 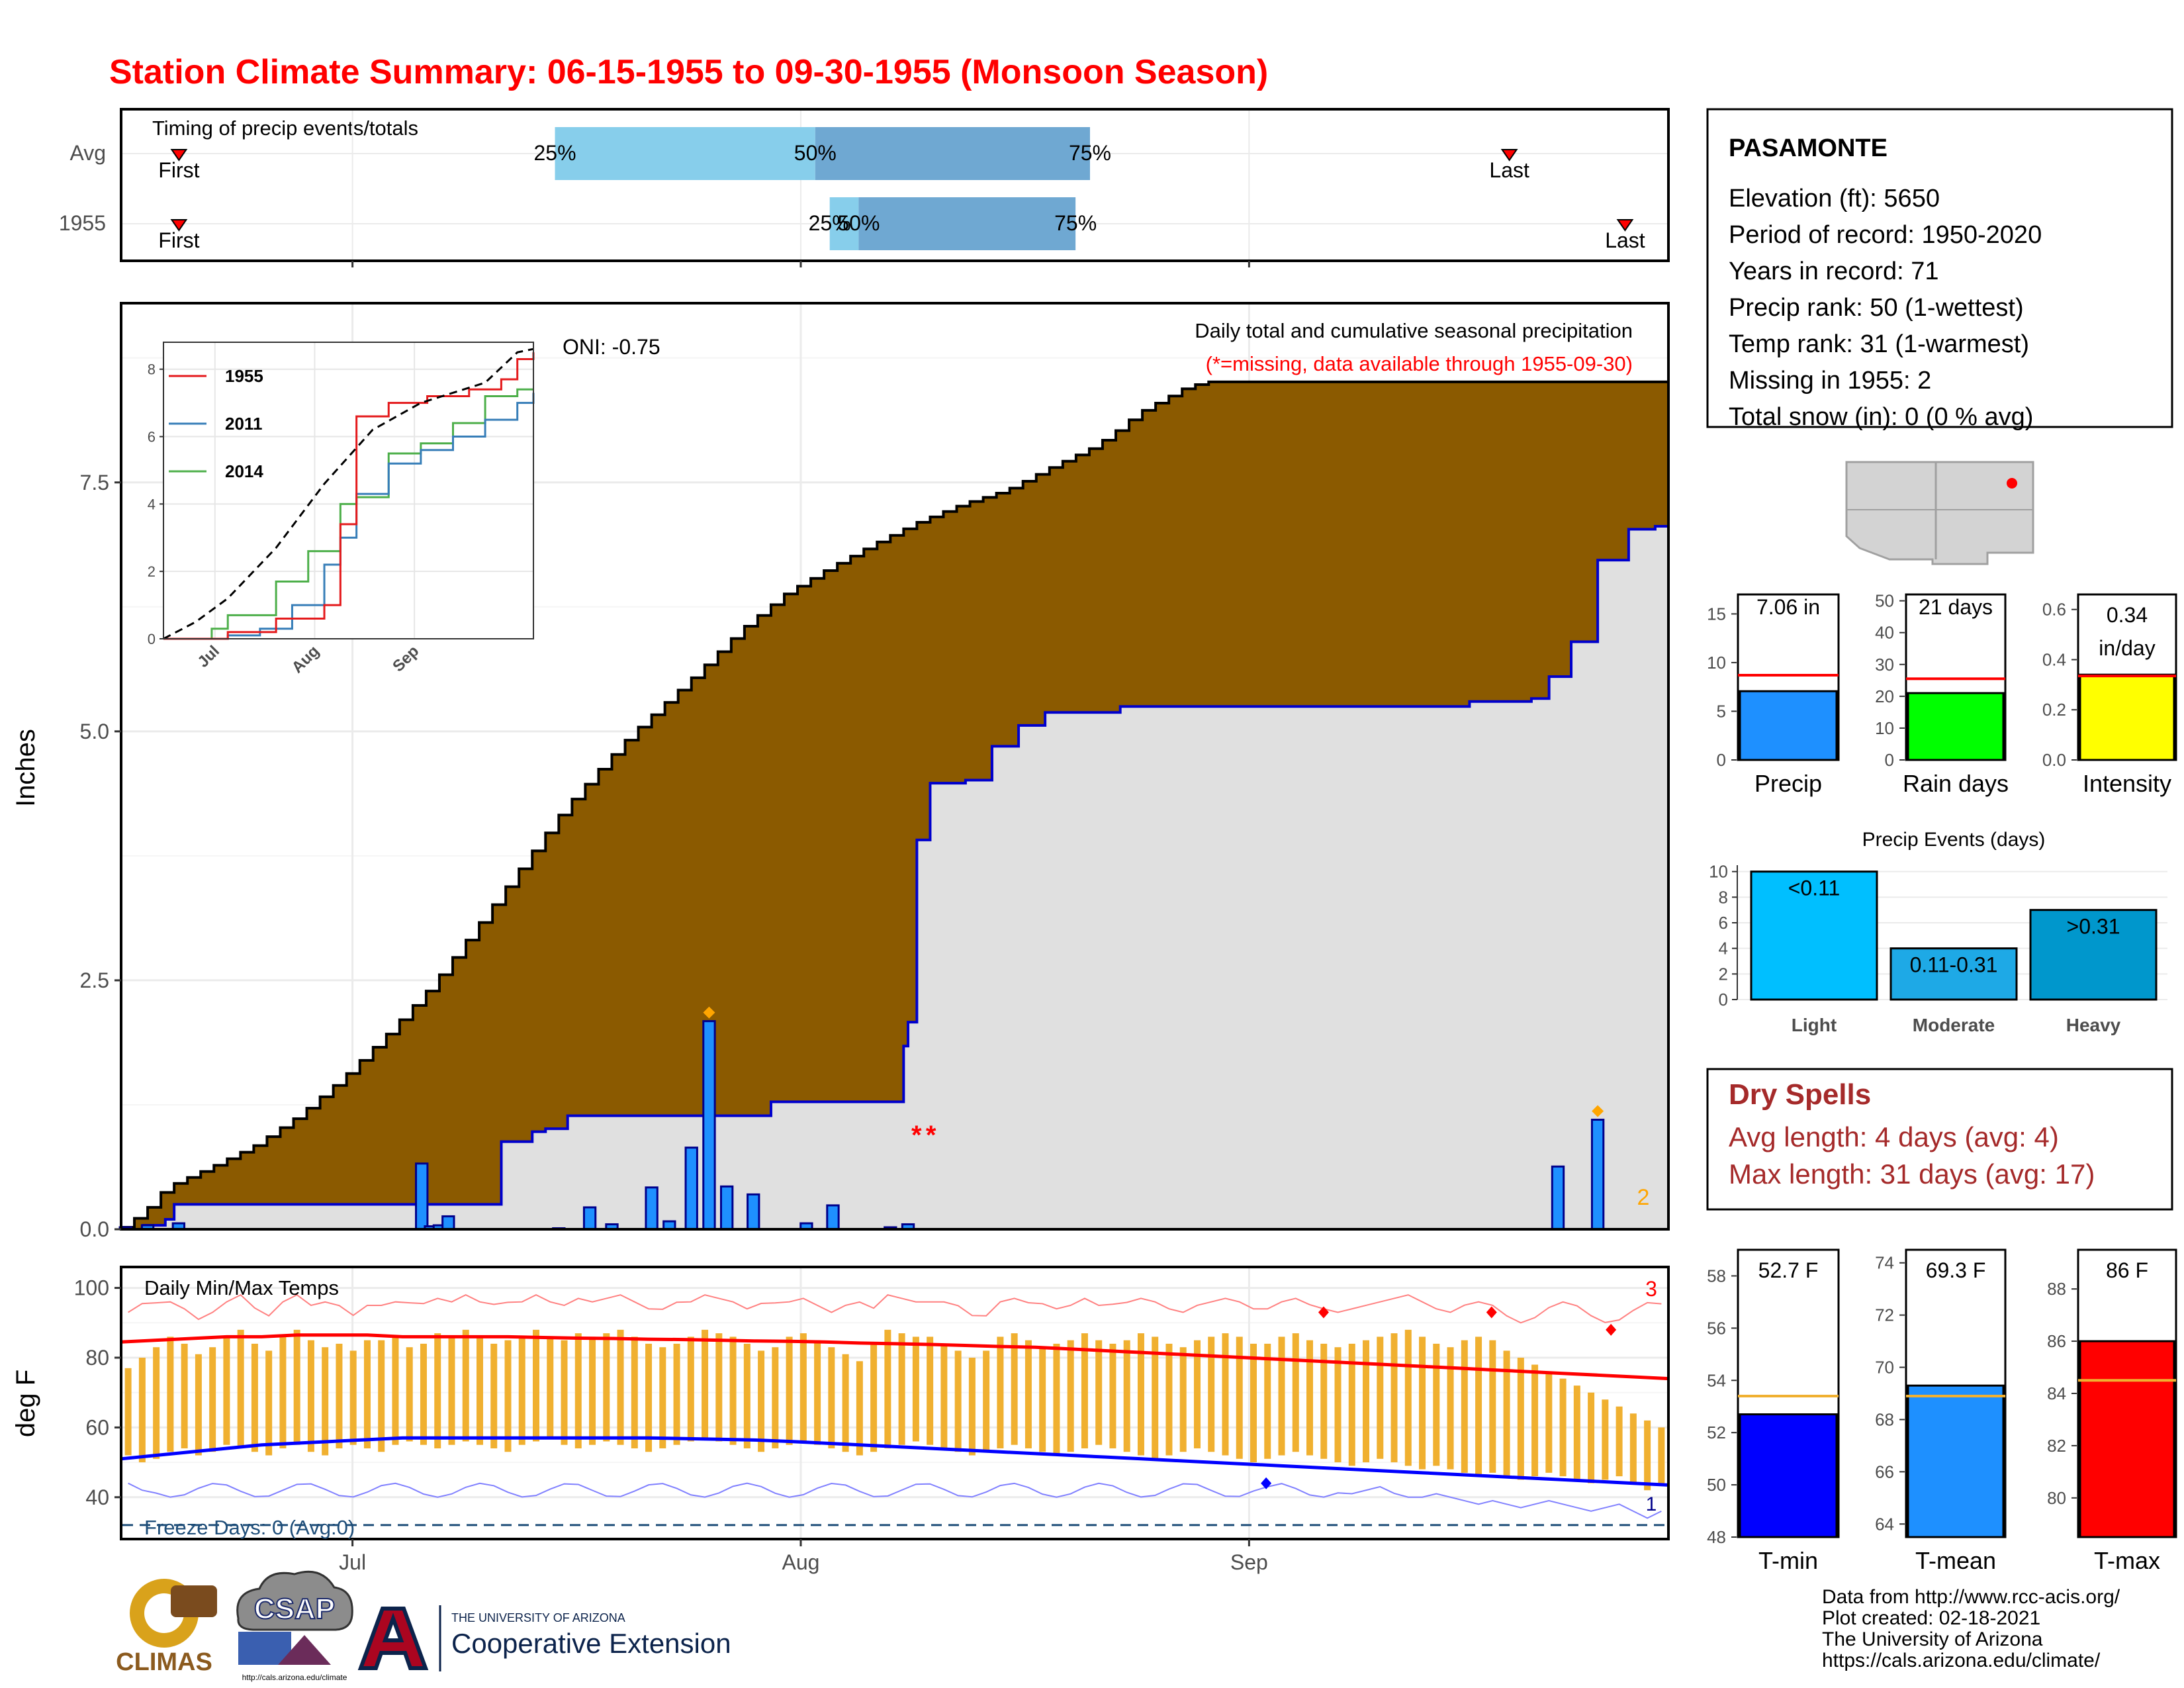 What do you see at coordinates (1885, 633) in the screenshot?
I see `minibar-ytick-label: 40` at bounding box center [1885, 633].